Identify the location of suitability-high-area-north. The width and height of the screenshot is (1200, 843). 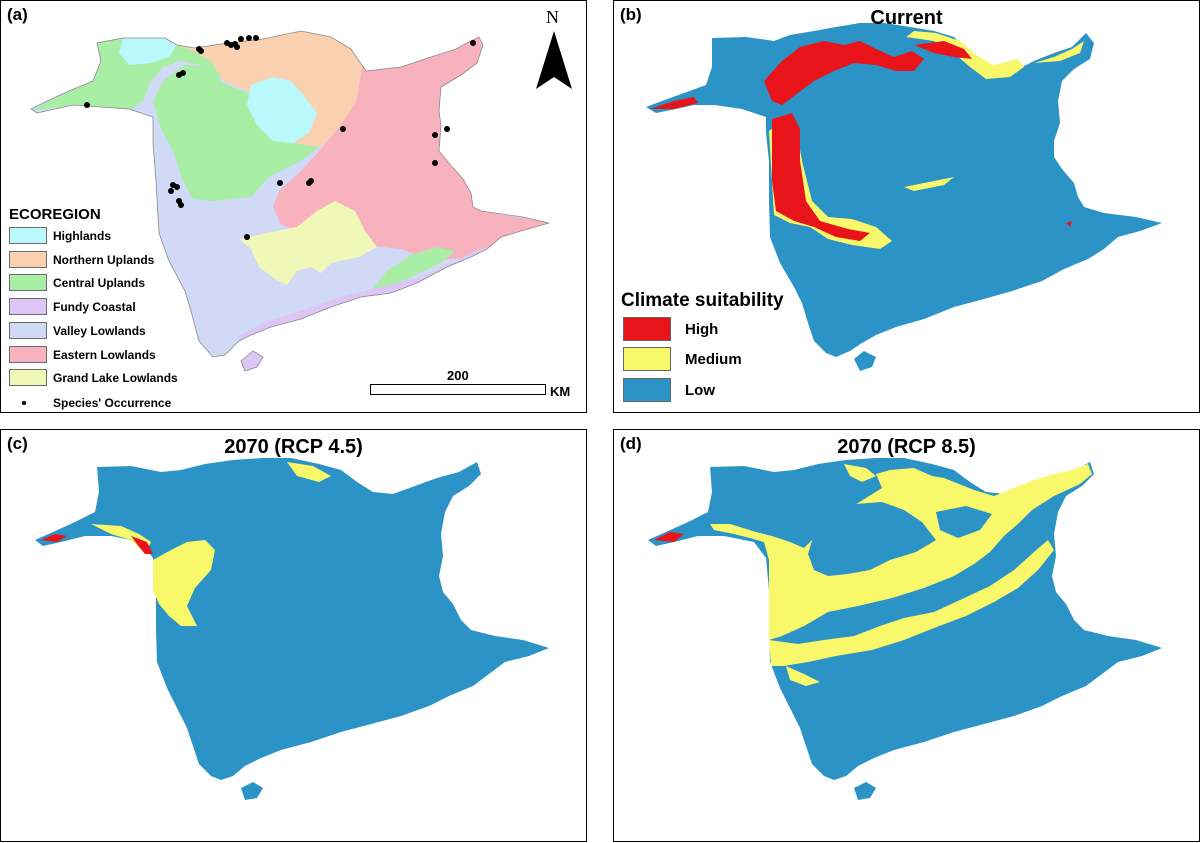
(844, 73).